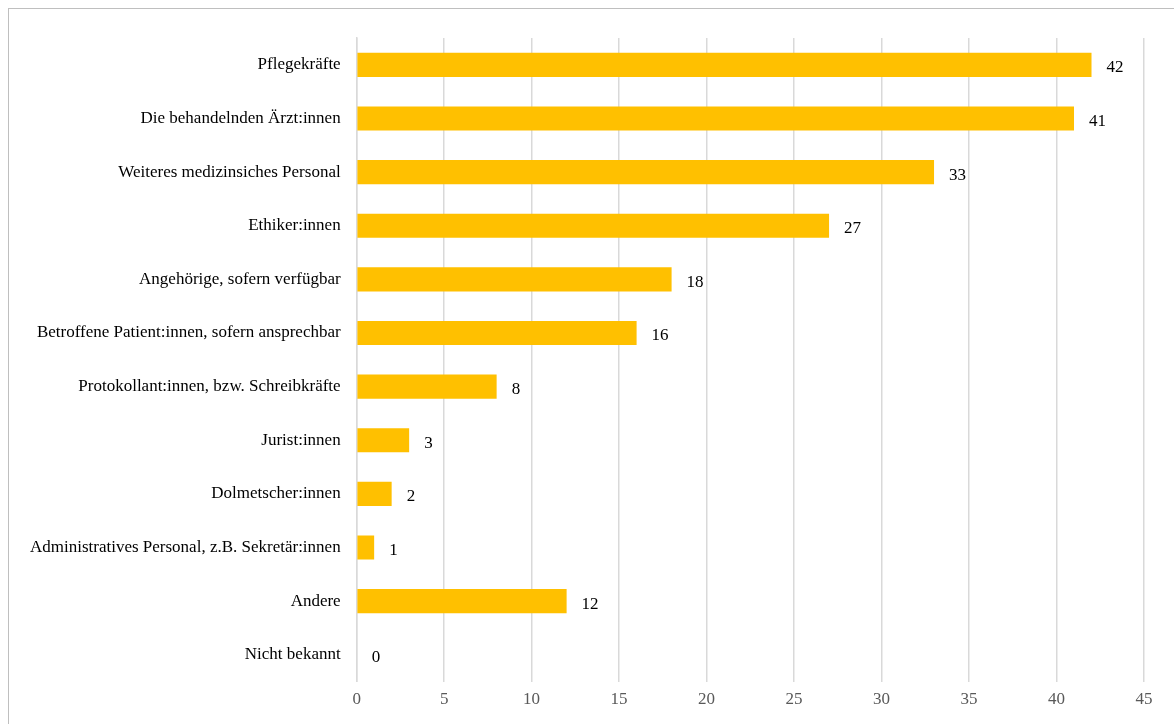 The height and width of the screenshot is (725, 1176). What do you see at coordinates (301, 439) in the screenshot?
I see `y-tick-label: Jurist:innen` at bounding box center [301, 439].